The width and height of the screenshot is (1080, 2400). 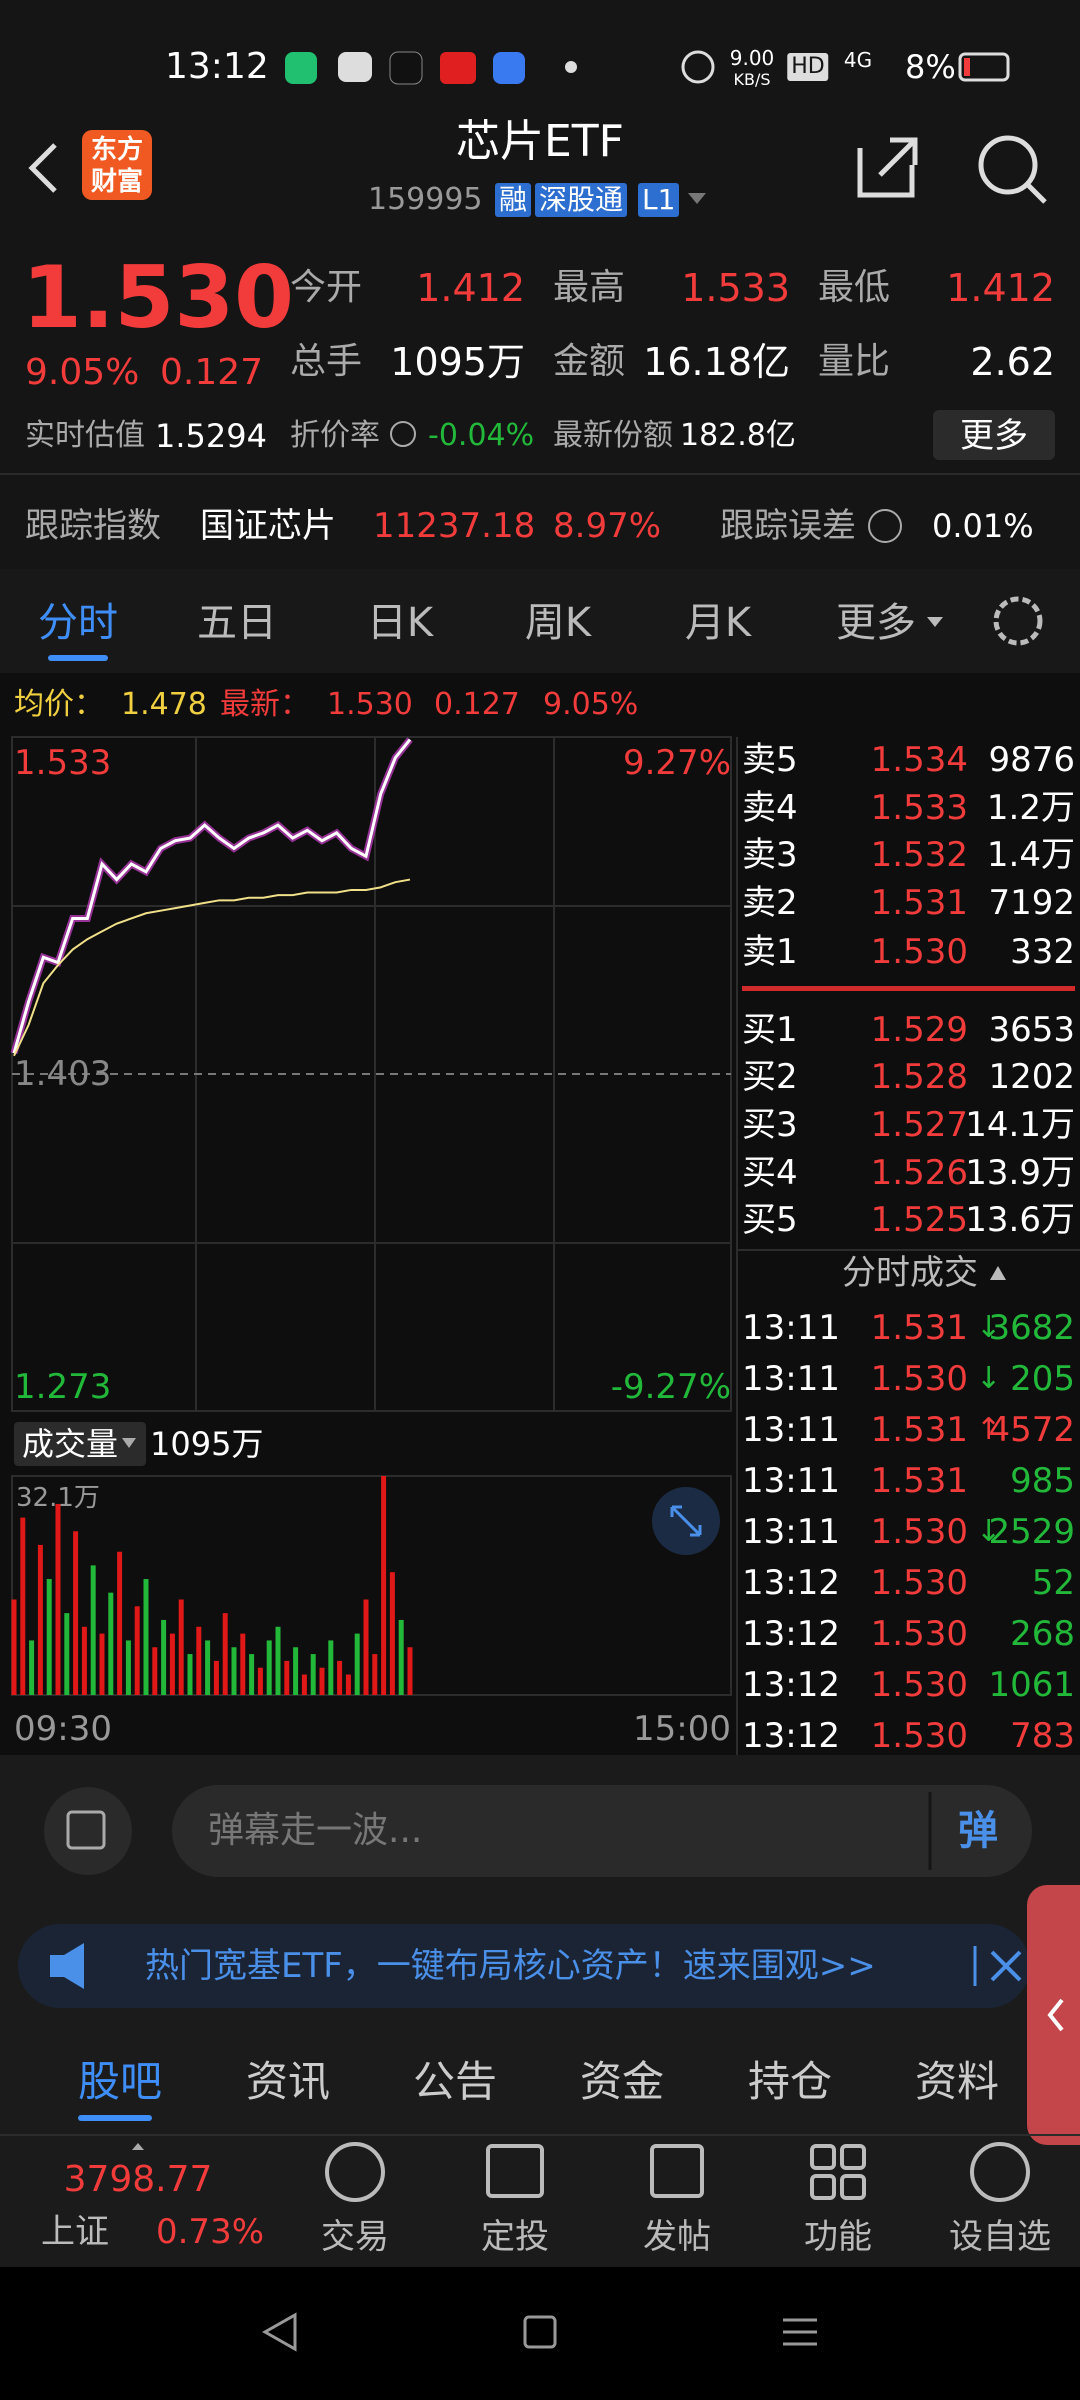 I want to click on volume-frame, so click(x=371, y=1585).